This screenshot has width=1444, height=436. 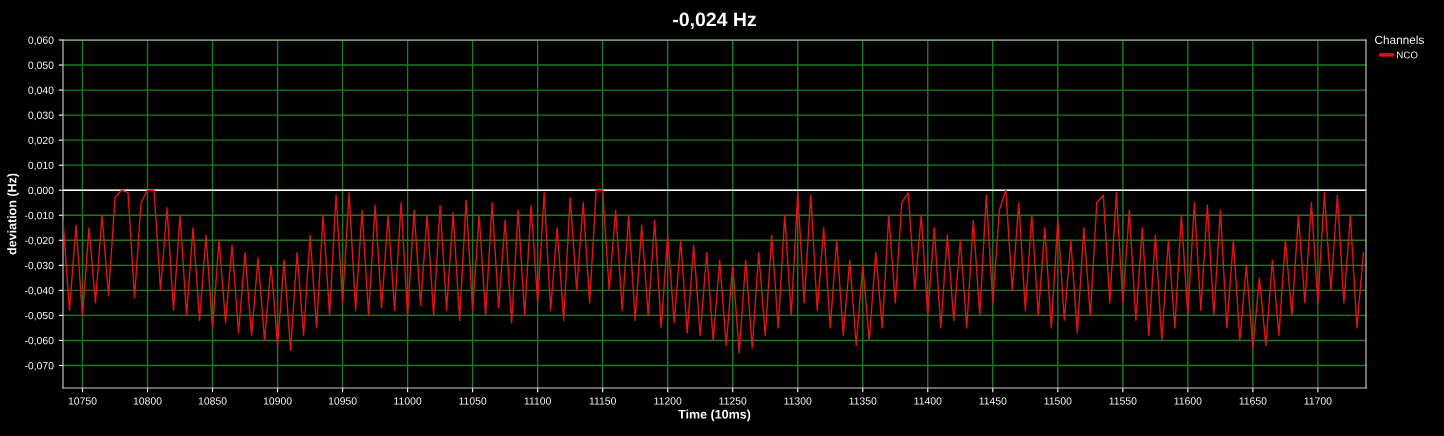 I want to click on y-axis-title: deviation (Hz), so click(x=13, y=214).